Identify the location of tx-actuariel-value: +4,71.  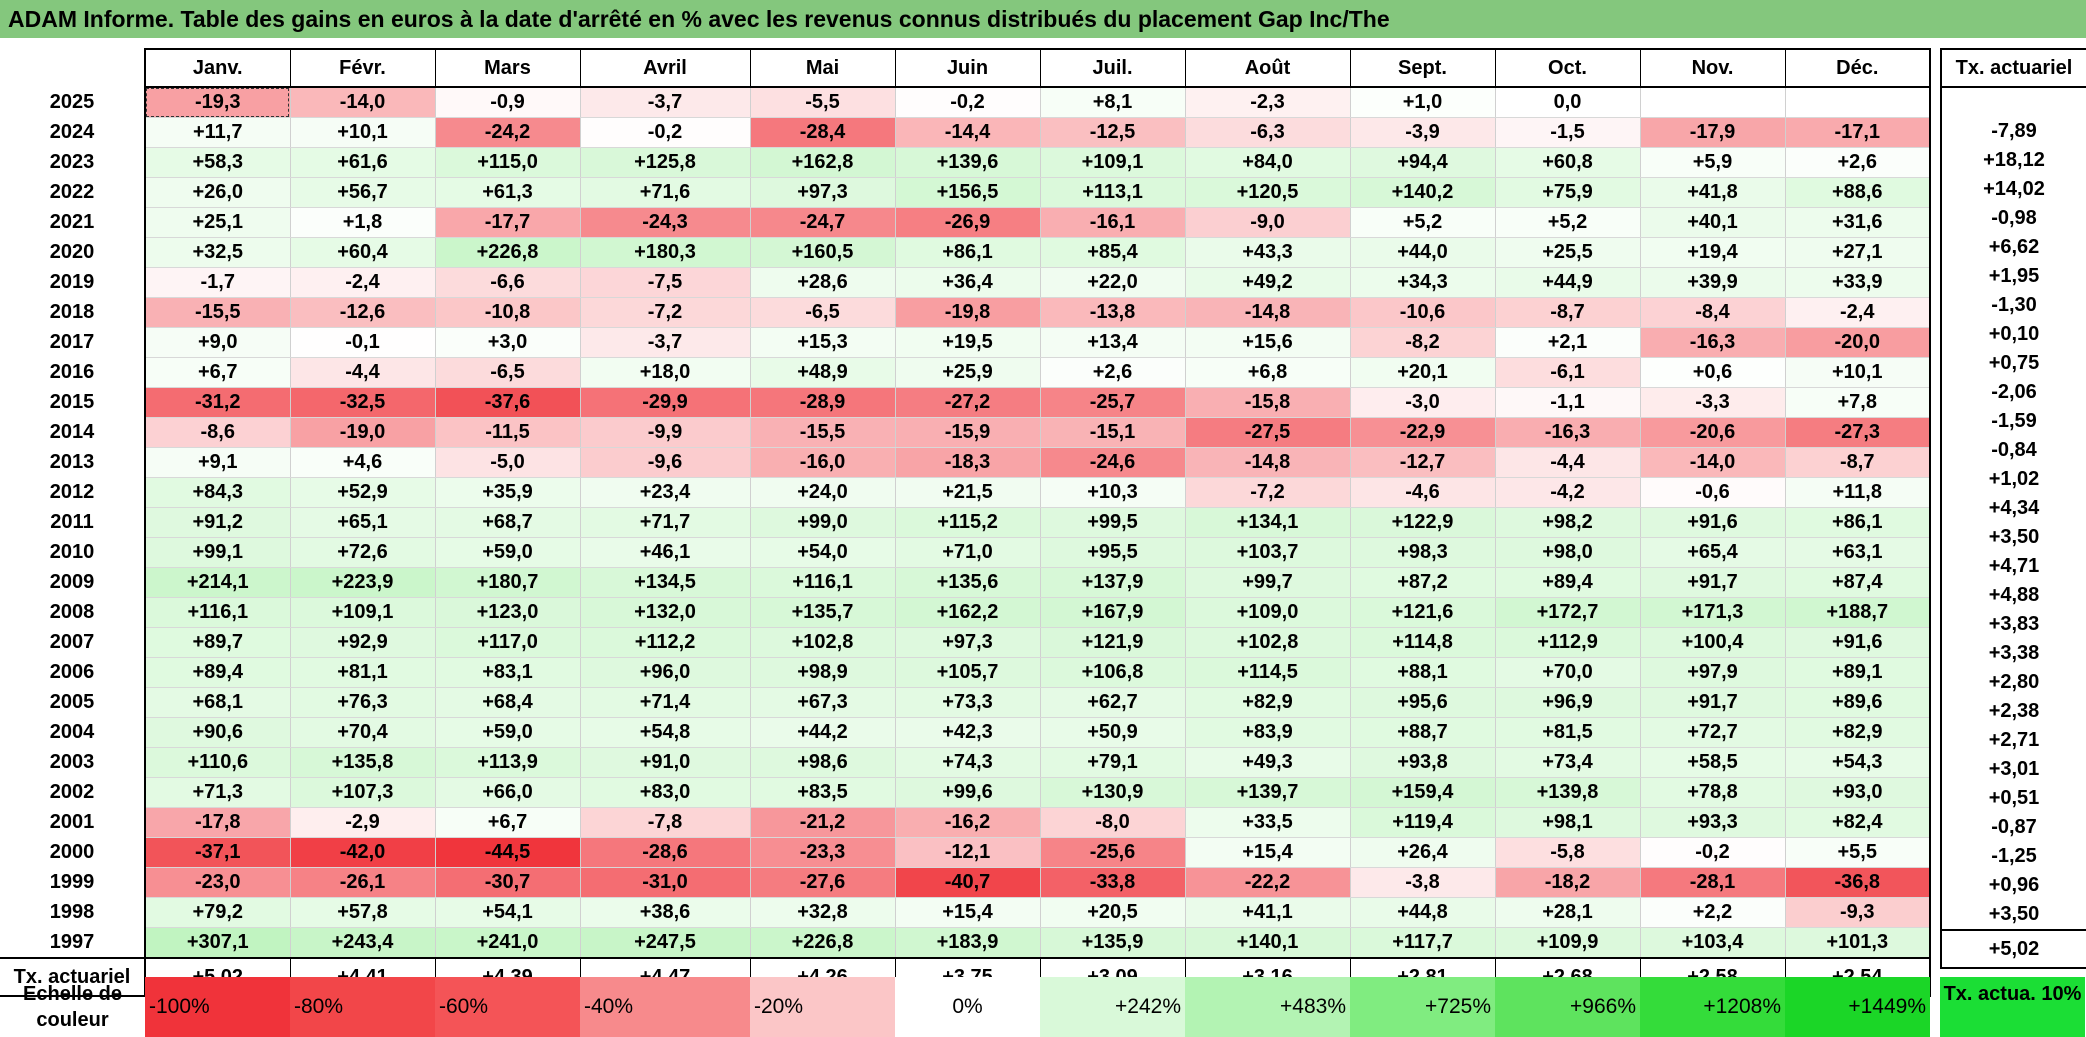
(2013, 566).